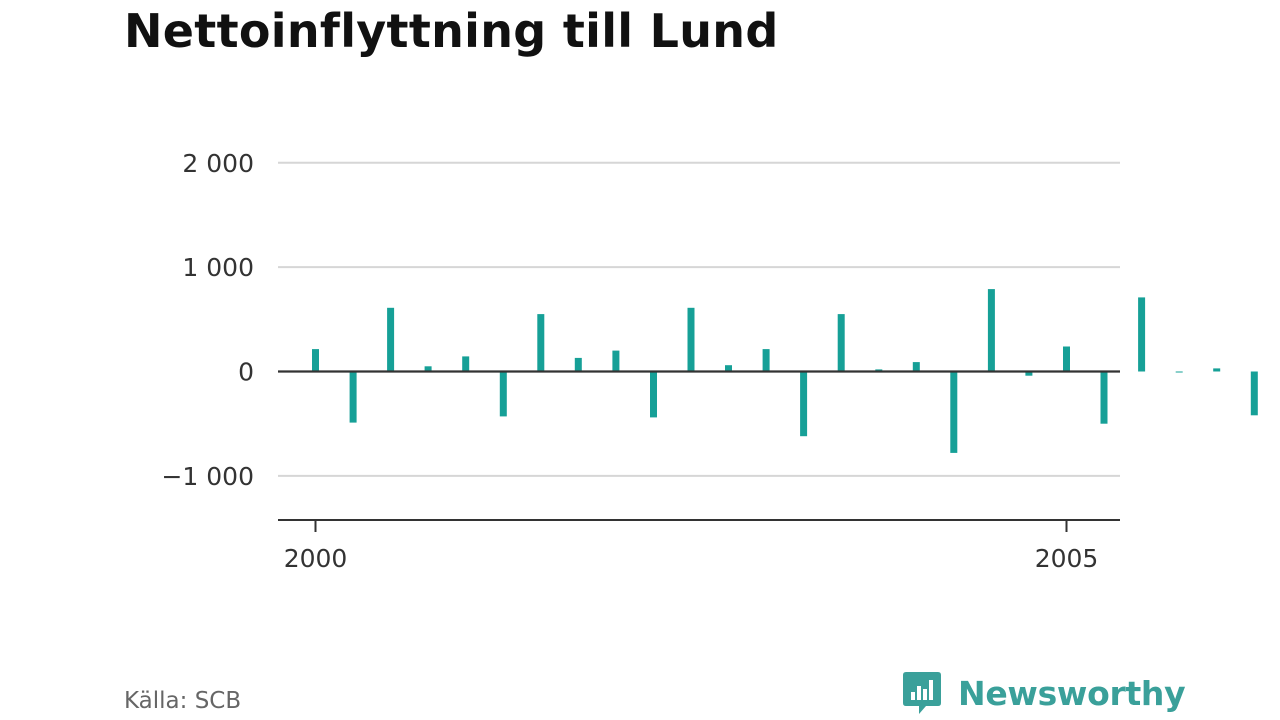 The height and width of the screenshot is (720, 1280). I want to click on newsworthy-logo-icon, so click(922, 693).